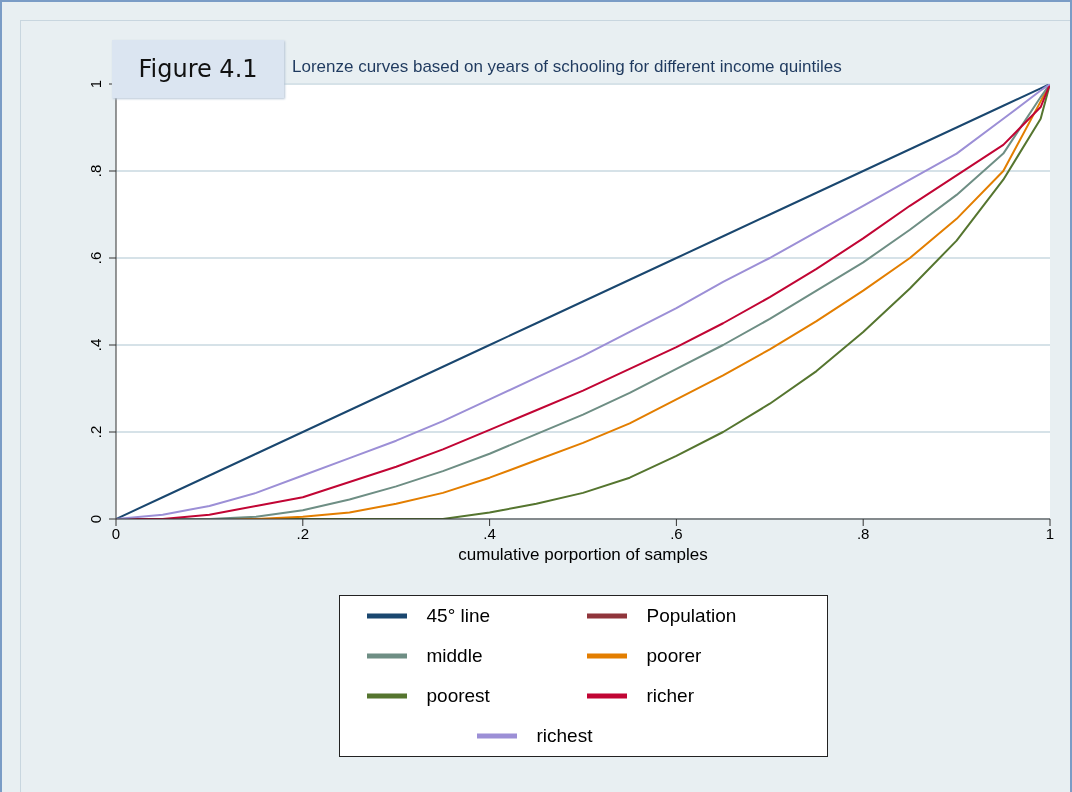 The image size is (1072, 792). I want to click on y-tick-label: .8, so click(95, 171).